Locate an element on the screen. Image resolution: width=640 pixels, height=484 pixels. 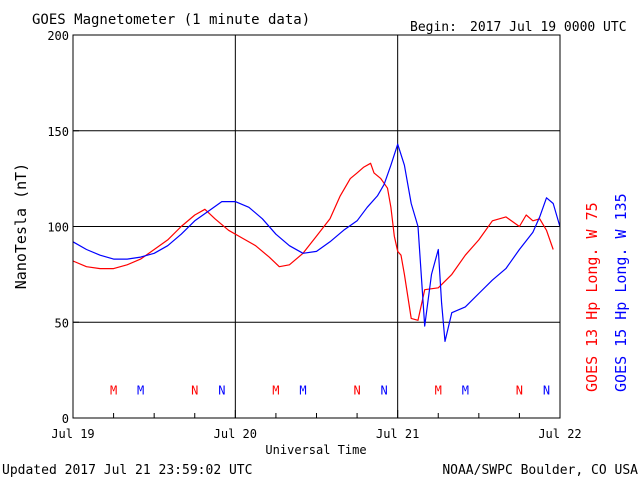
begin-label: Begin: is located at coordinates (433, 27).